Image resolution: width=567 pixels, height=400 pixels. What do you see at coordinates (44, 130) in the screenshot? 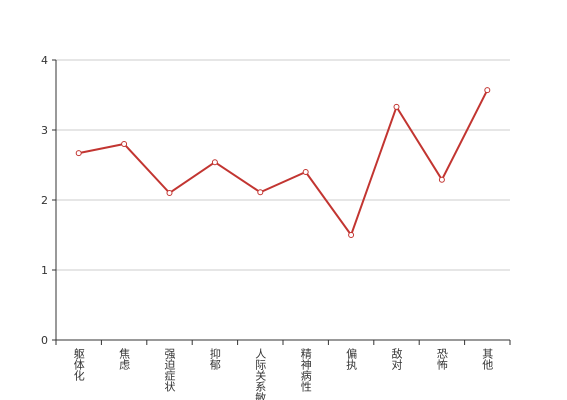
I see `y-tick-label: 3` at bounding box center [44, 130].